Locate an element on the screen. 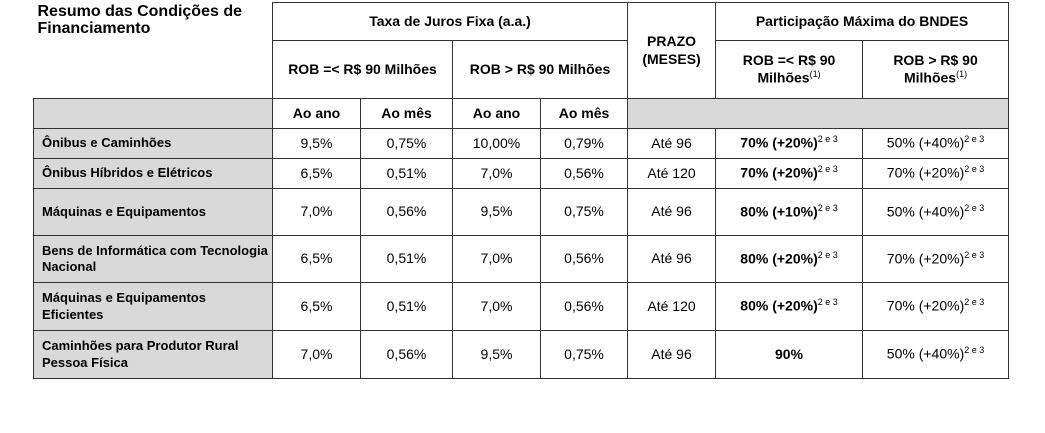 The width and height of the screenshot is (1045, 433). participation-value: 90% is located at coordinates (789, 353).